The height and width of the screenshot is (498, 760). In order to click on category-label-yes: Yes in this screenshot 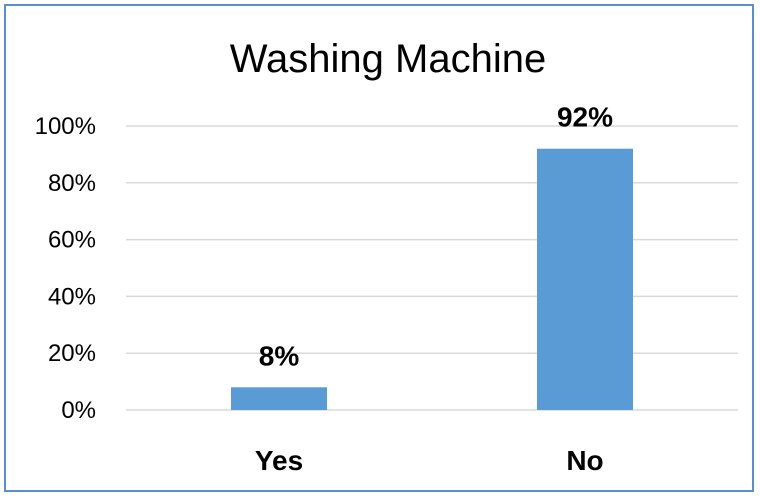, I will do `click(279, 460)`.